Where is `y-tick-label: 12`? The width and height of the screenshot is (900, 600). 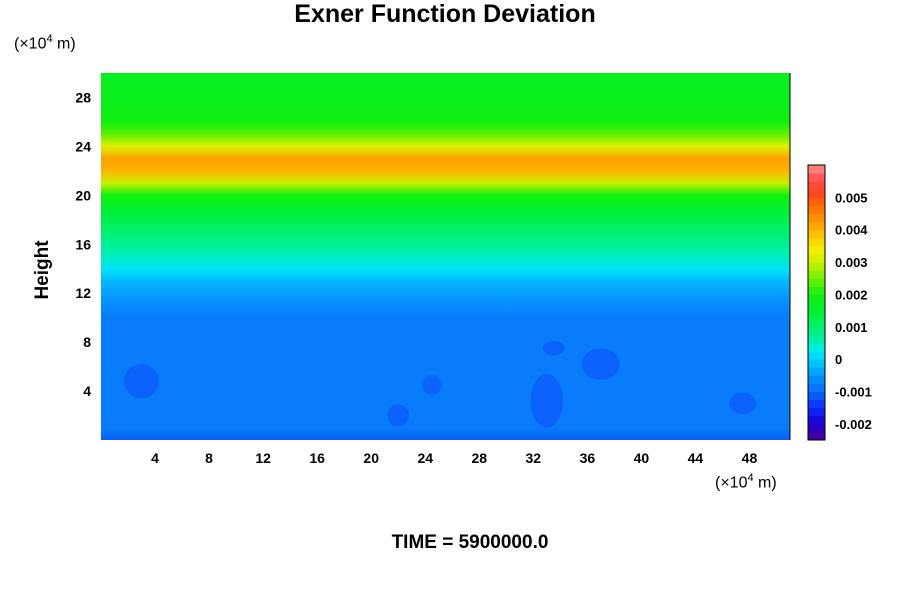
y-tick-label: 12 is located at coordinates (83, 293).